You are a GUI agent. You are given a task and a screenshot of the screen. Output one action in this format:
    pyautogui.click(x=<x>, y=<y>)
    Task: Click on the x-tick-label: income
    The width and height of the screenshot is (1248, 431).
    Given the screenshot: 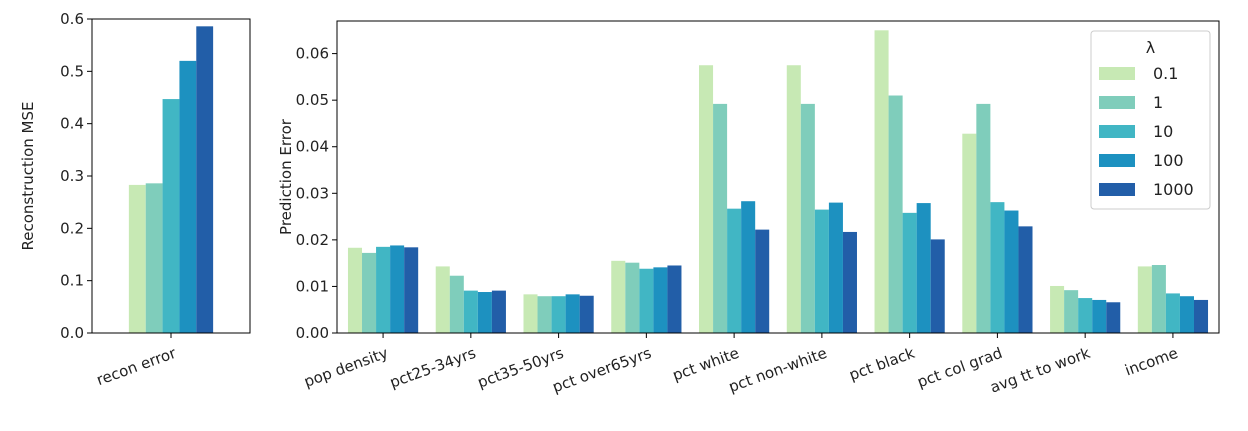 What is the action you would take?
    pyautogui.click(x=1151, y=362)
    